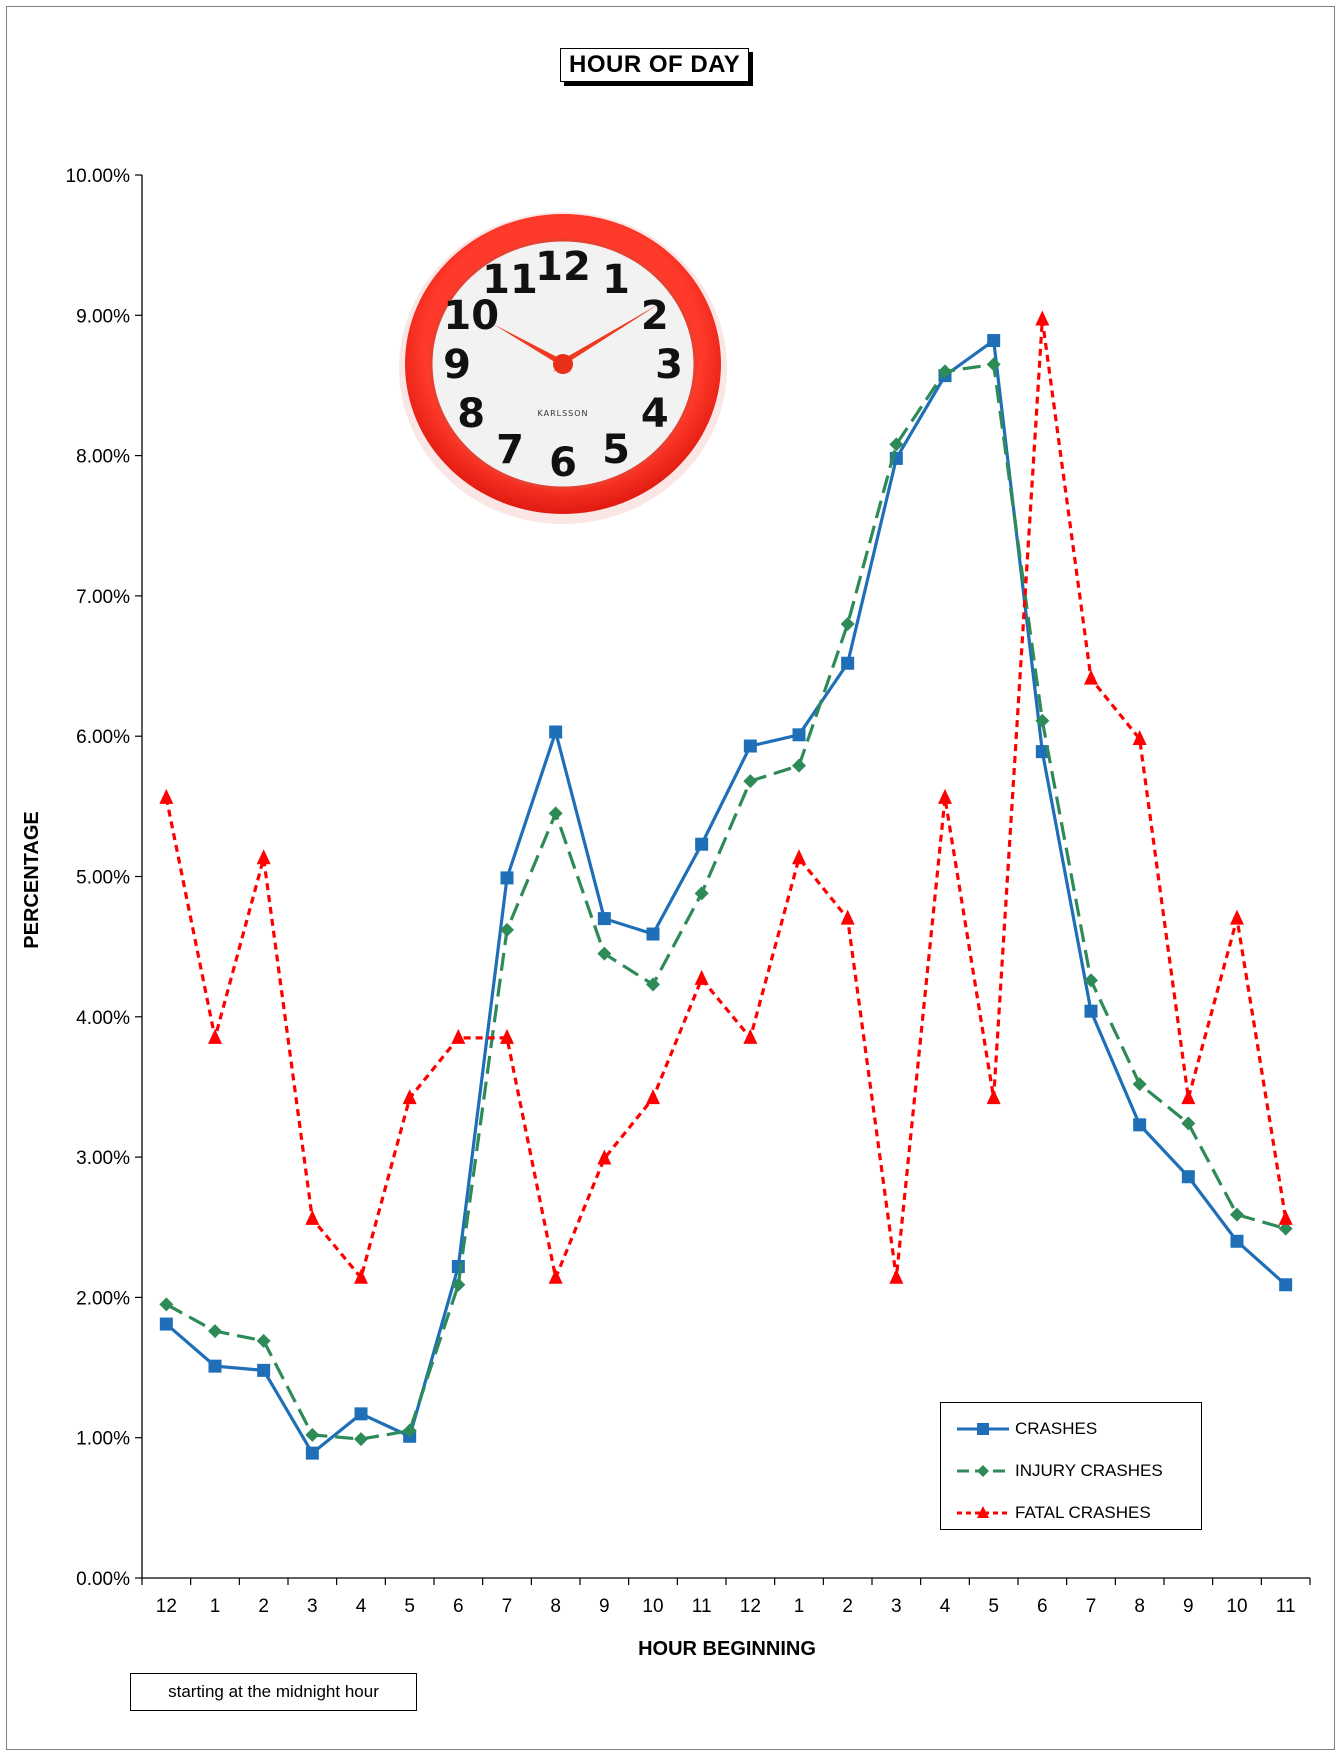 The image size is (1343, 1758). Describe the element at coordinates (532, 348) in the screenshot. I see `clock-hour-hand` at that location.